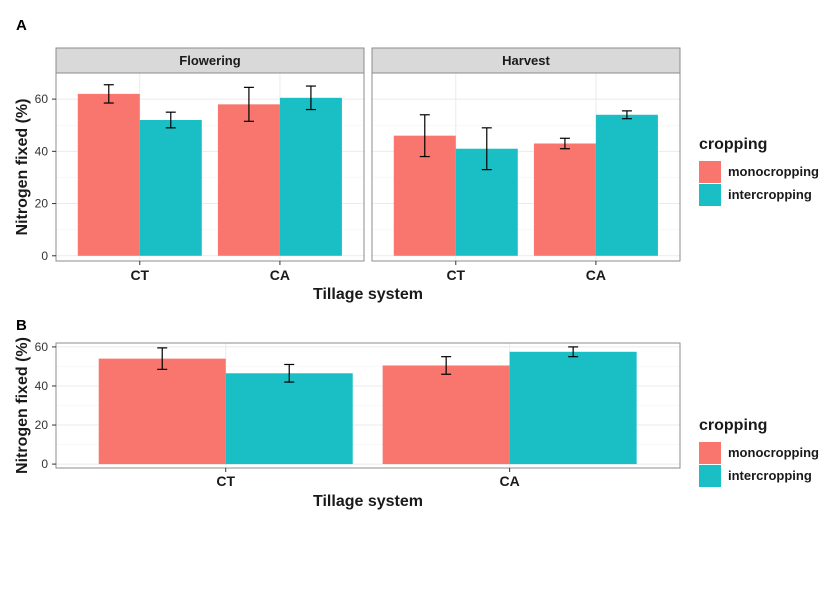 Image resolution: width=833 pixels, height=595 pixels. I want to click on bar-b-intercropping-ca, so click(573, 408).